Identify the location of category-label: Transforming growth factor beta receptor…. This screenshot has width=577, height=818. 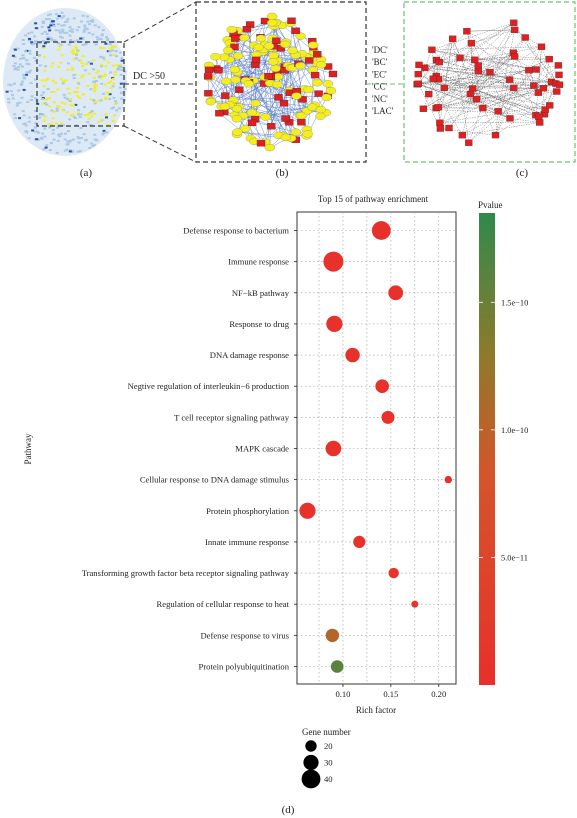
(186, 573).